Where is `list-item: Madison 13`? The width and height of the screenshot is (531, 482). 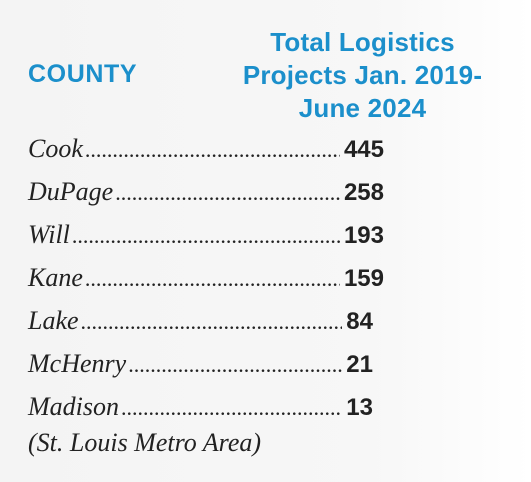 list-item: Madison 13 is located at coordinates (200, 413).